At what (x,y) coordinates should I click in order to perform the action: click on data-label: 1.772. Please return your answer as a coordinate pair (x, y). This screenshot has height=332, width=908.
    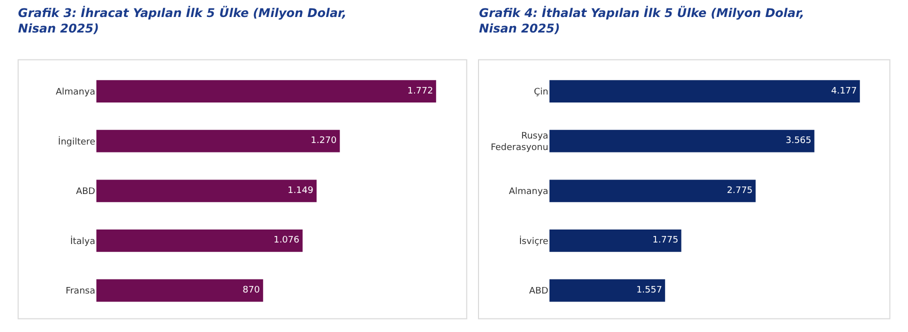
    Looking at the image, I should click on (420, 91).